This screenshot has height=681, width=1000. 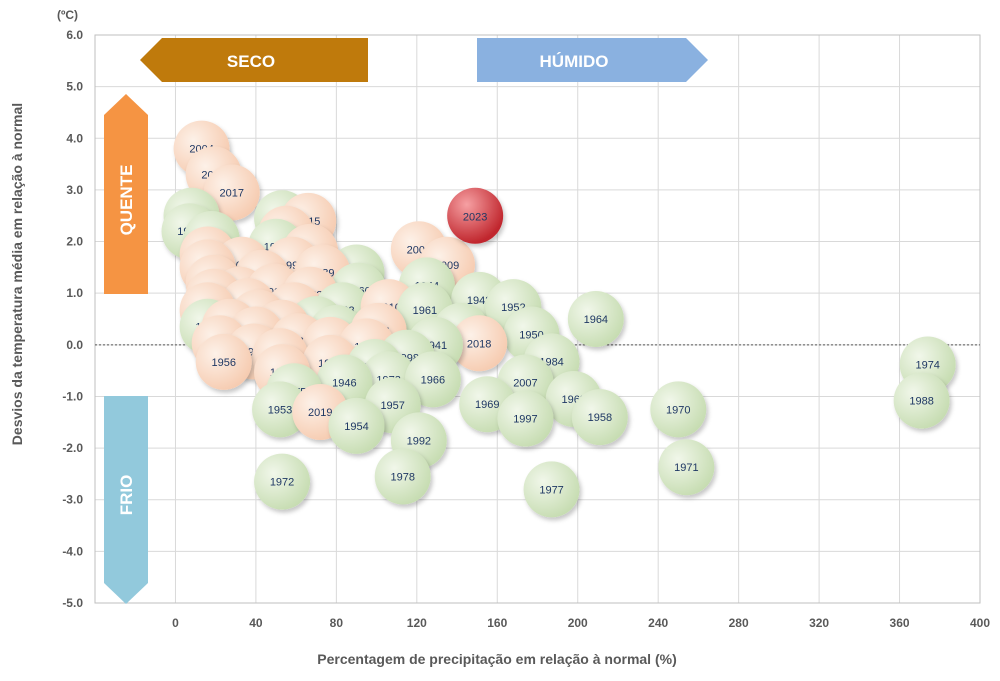 I want to click on x-tick-label: 320, so click(x=819, y=623).